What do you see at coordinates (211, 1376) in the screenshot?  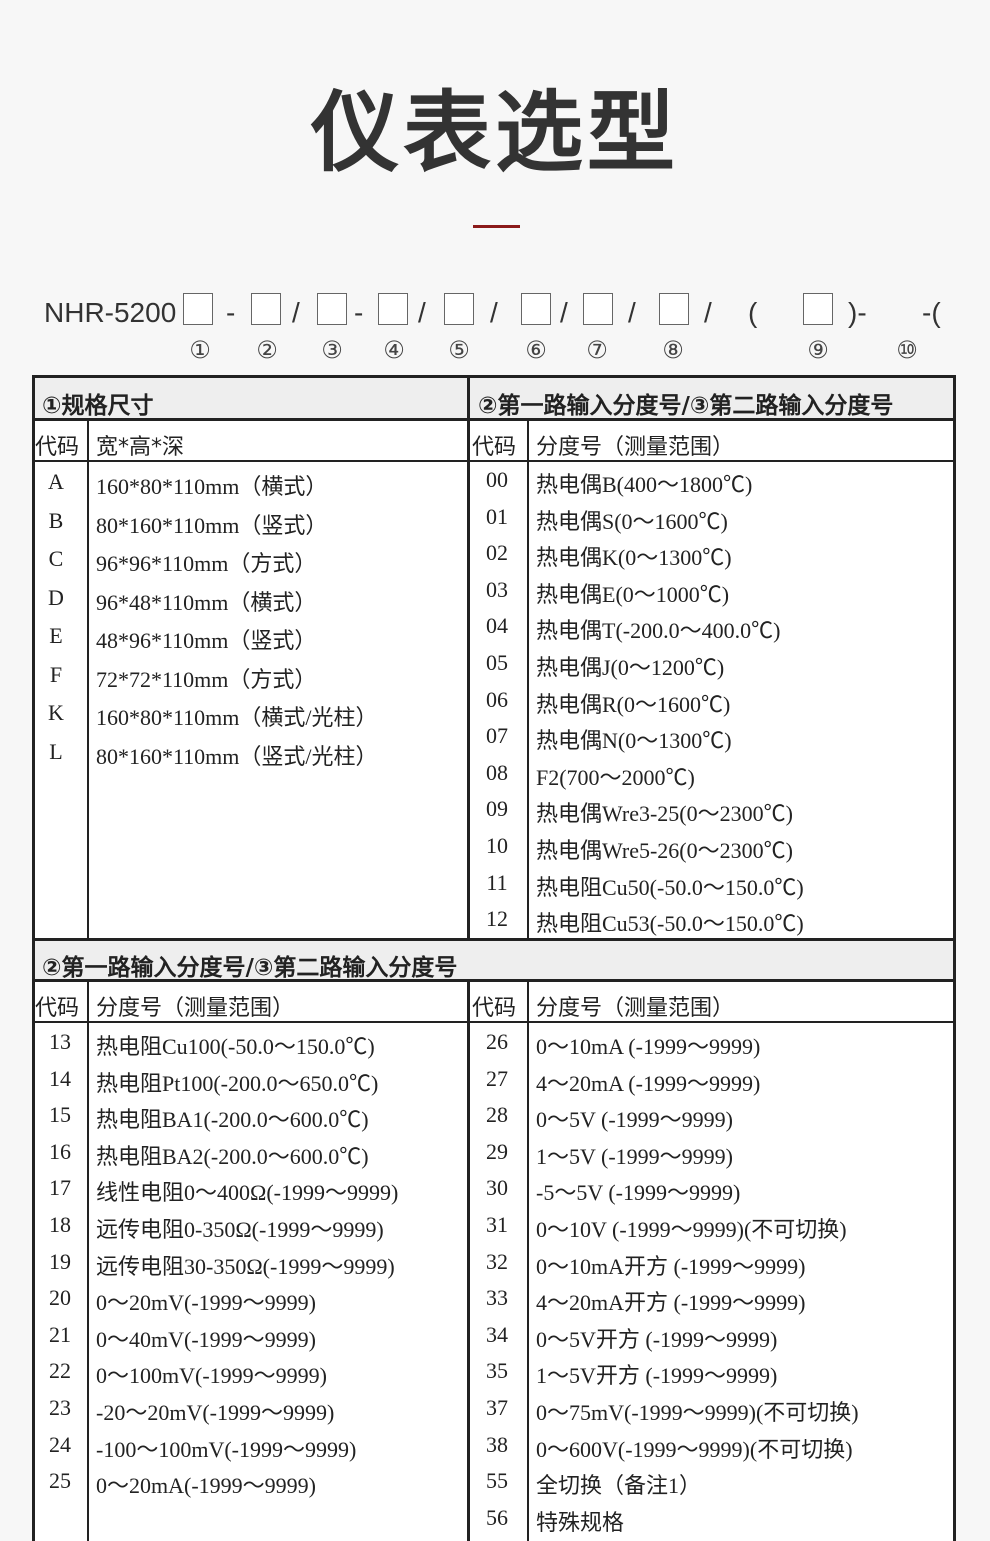 I see `description: 0～100mV(-1999～9999)` at bounding box center [211, 1376].